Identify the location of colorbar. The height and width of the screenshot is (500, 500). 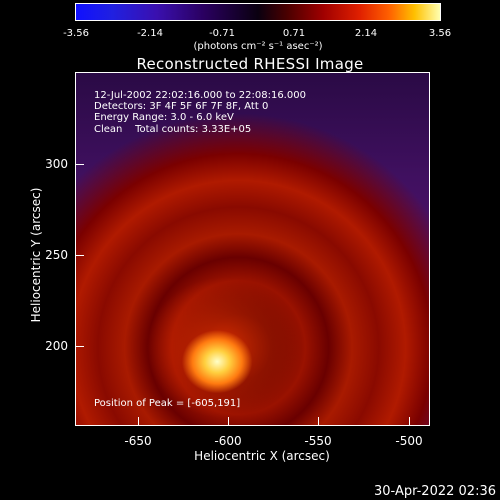
(258, 12).